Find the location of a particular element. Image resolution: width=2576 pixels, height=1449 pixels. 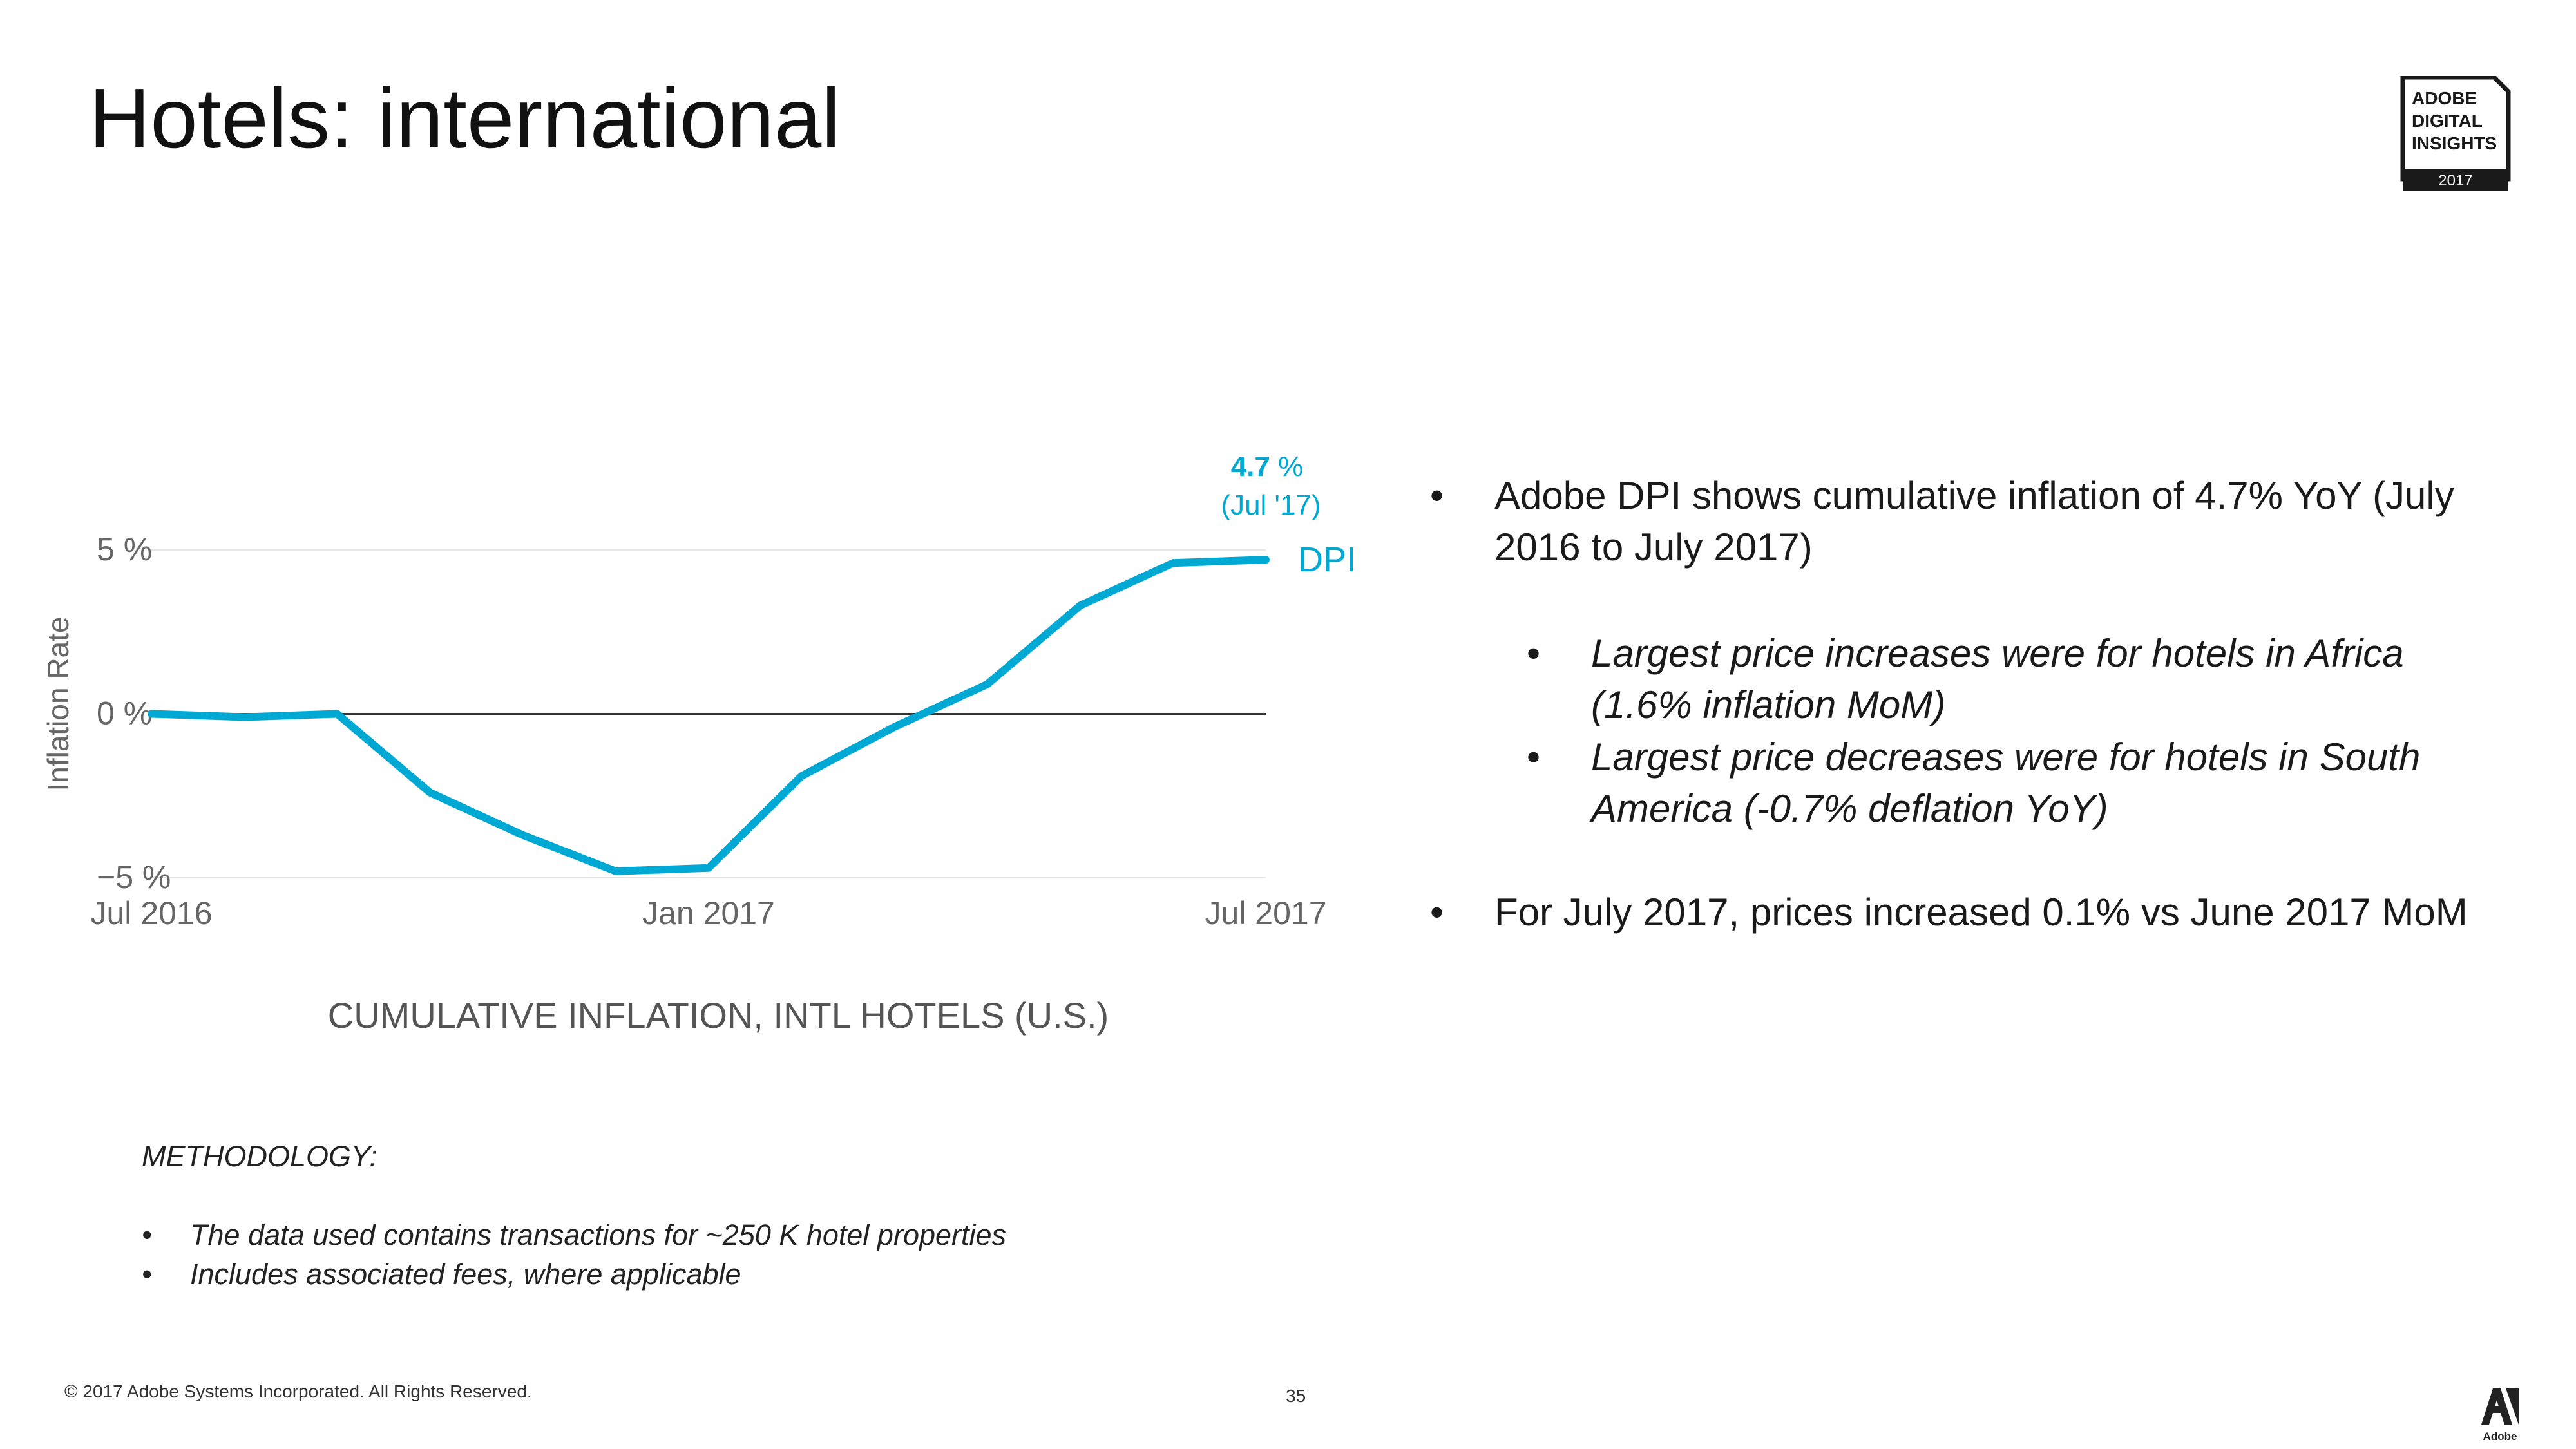

svg-text: INSIGHTS is located at coordinates (2454, 143).